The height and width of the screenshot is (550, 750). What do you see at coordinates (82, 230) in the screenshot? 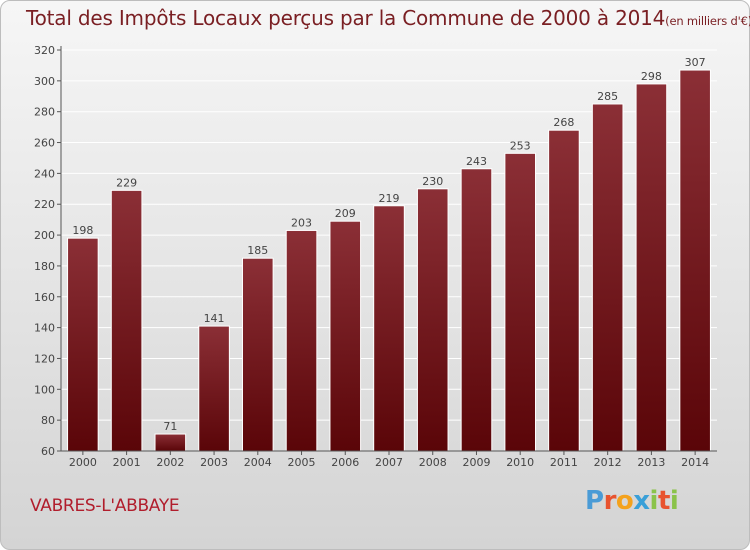
I see `bar-value-label: 198` at bounding box center [82, 230].